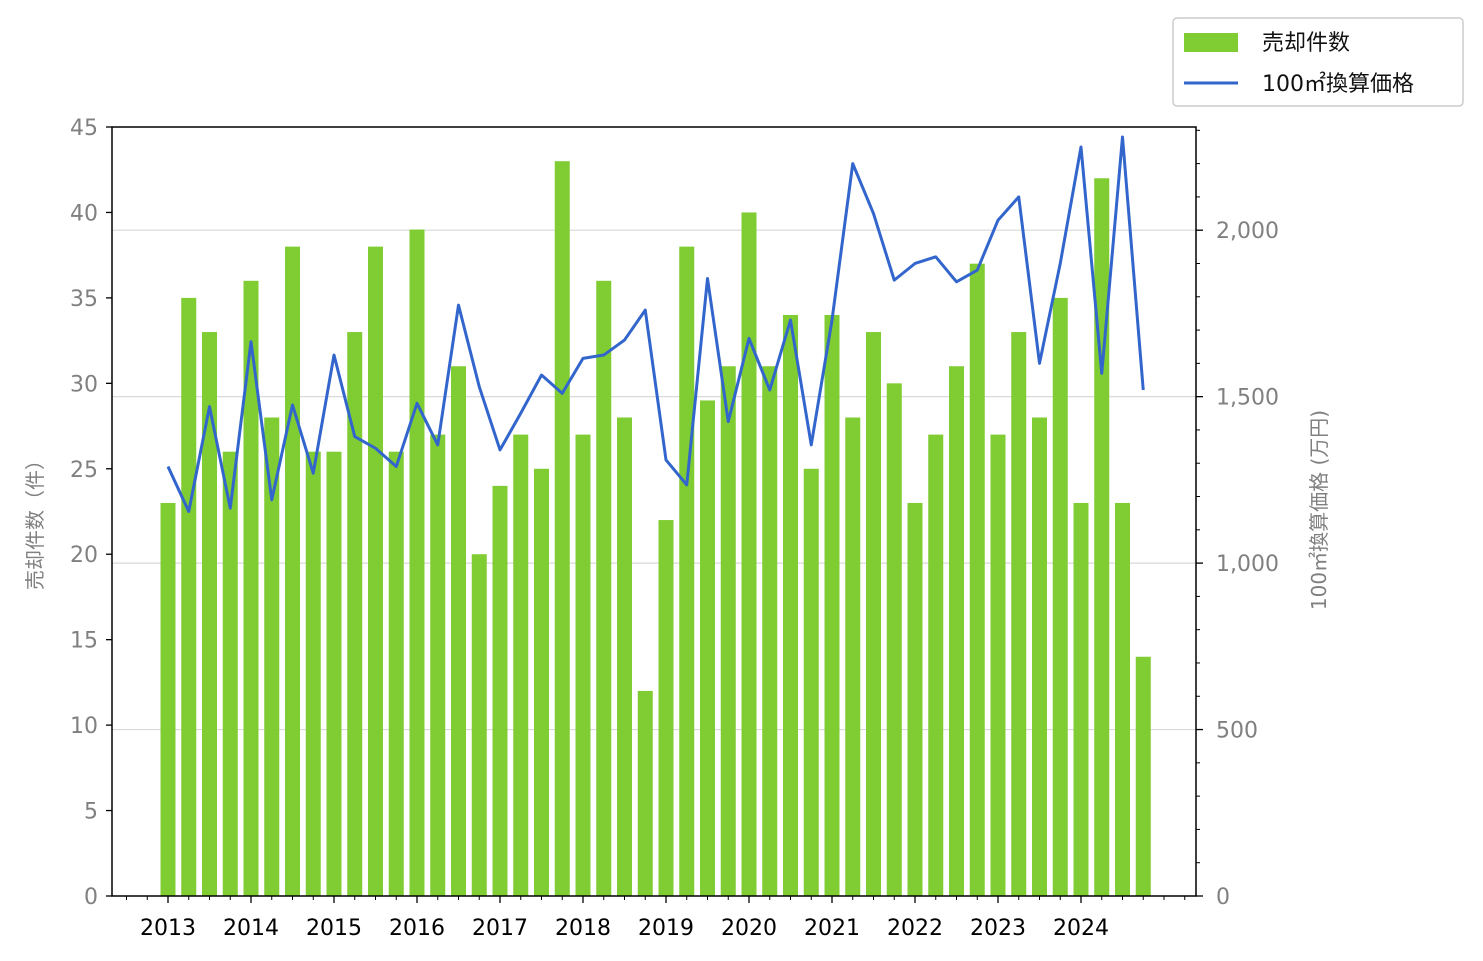  Describe the element at coordinates (91, 812) in the screenshot. I see `left-tick-label: 5` at that location.